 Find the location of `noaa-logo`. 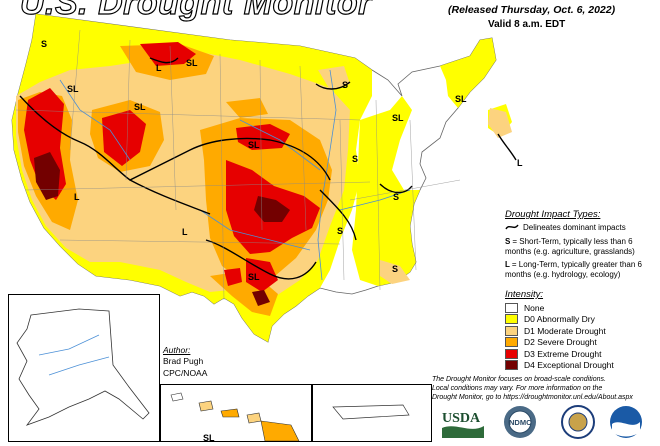

noaa-logo is located at coordinates (626, 422).